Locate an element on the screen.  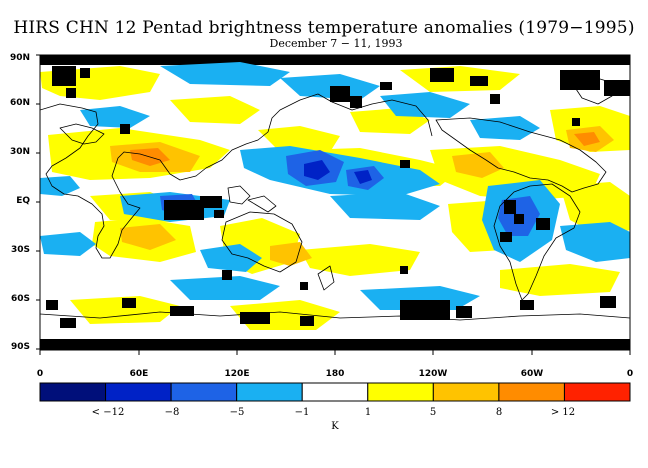
colorbar-unit: K is located at coordinates (335, 426).